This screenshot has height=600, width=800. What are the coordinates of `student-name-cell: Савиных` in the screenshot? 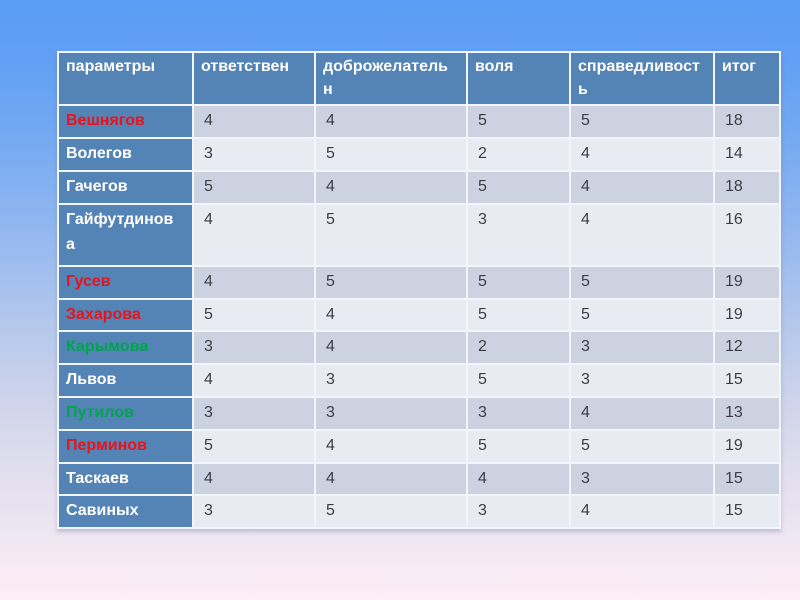 It's located at (125, 512).